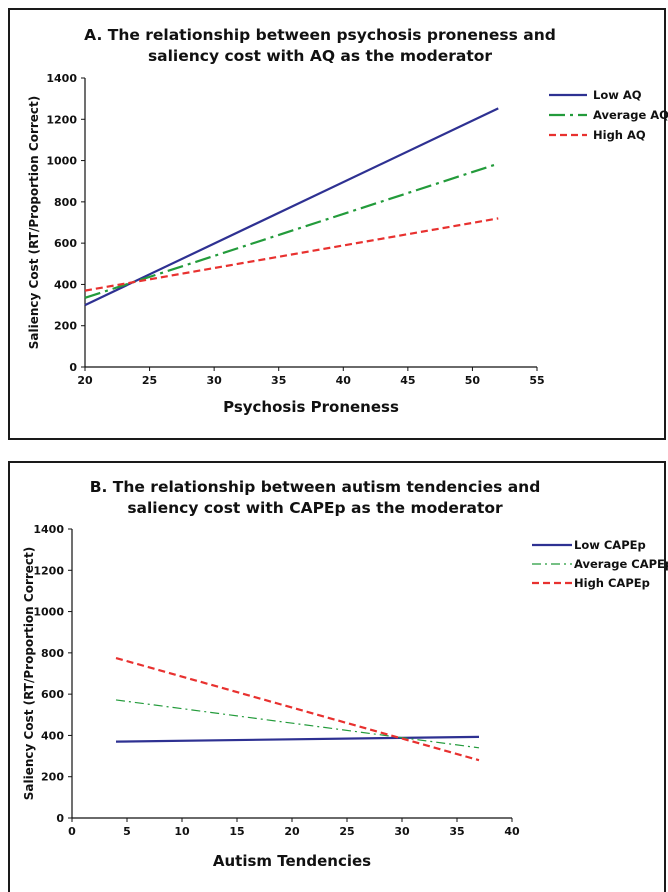  Describe the element at coordinates (52, 777) in the screenshot. I see `y-tick-label-b-200: 200` at that location.